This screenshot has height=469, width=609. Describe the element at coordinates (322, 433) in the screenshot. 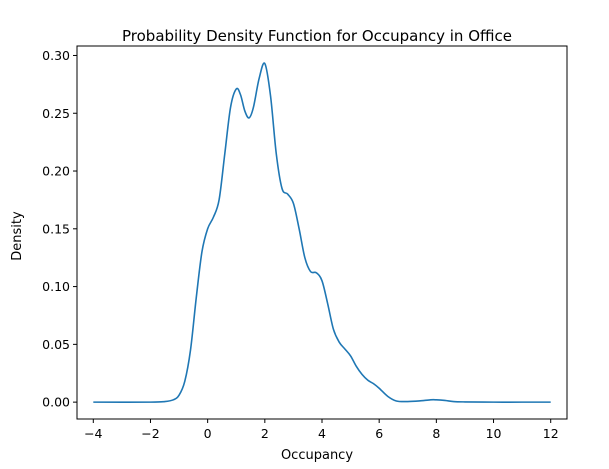

I see `x-tick-label: 4` at that location.